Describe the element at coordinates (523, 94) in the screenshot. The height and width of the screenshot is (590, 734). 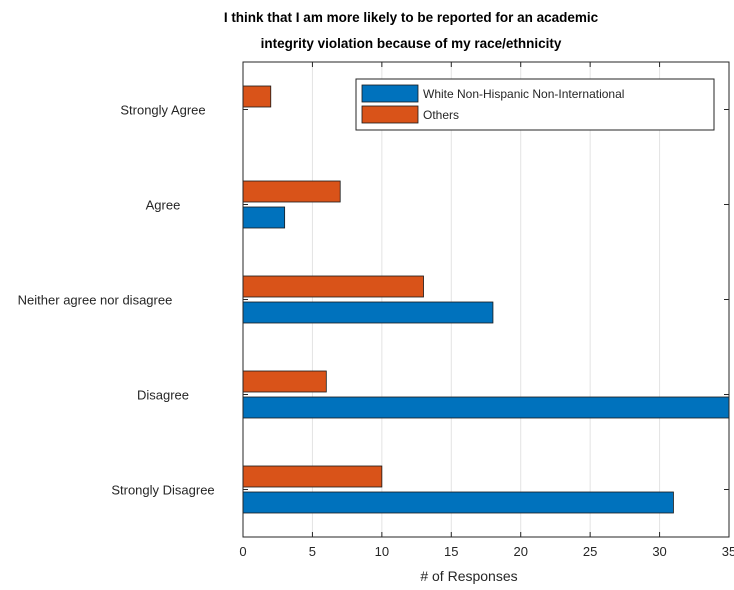
I see `legend-label: White Non-Hispanic Non-International` at that location.